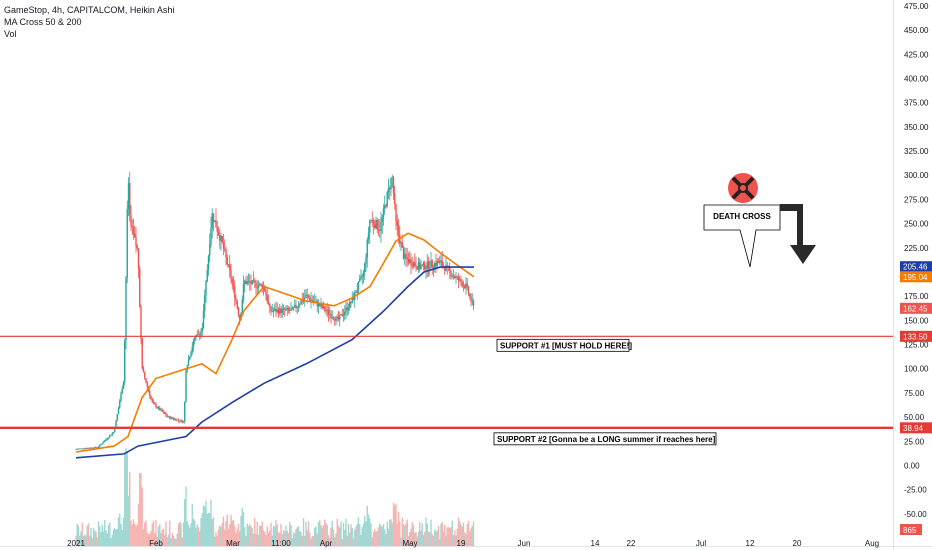 The image size is (932, 550). What do you see at coordinates (916, 369) in the screenshot?
I see `y-tick-label: 100.00` at bounding box center [916, 369].